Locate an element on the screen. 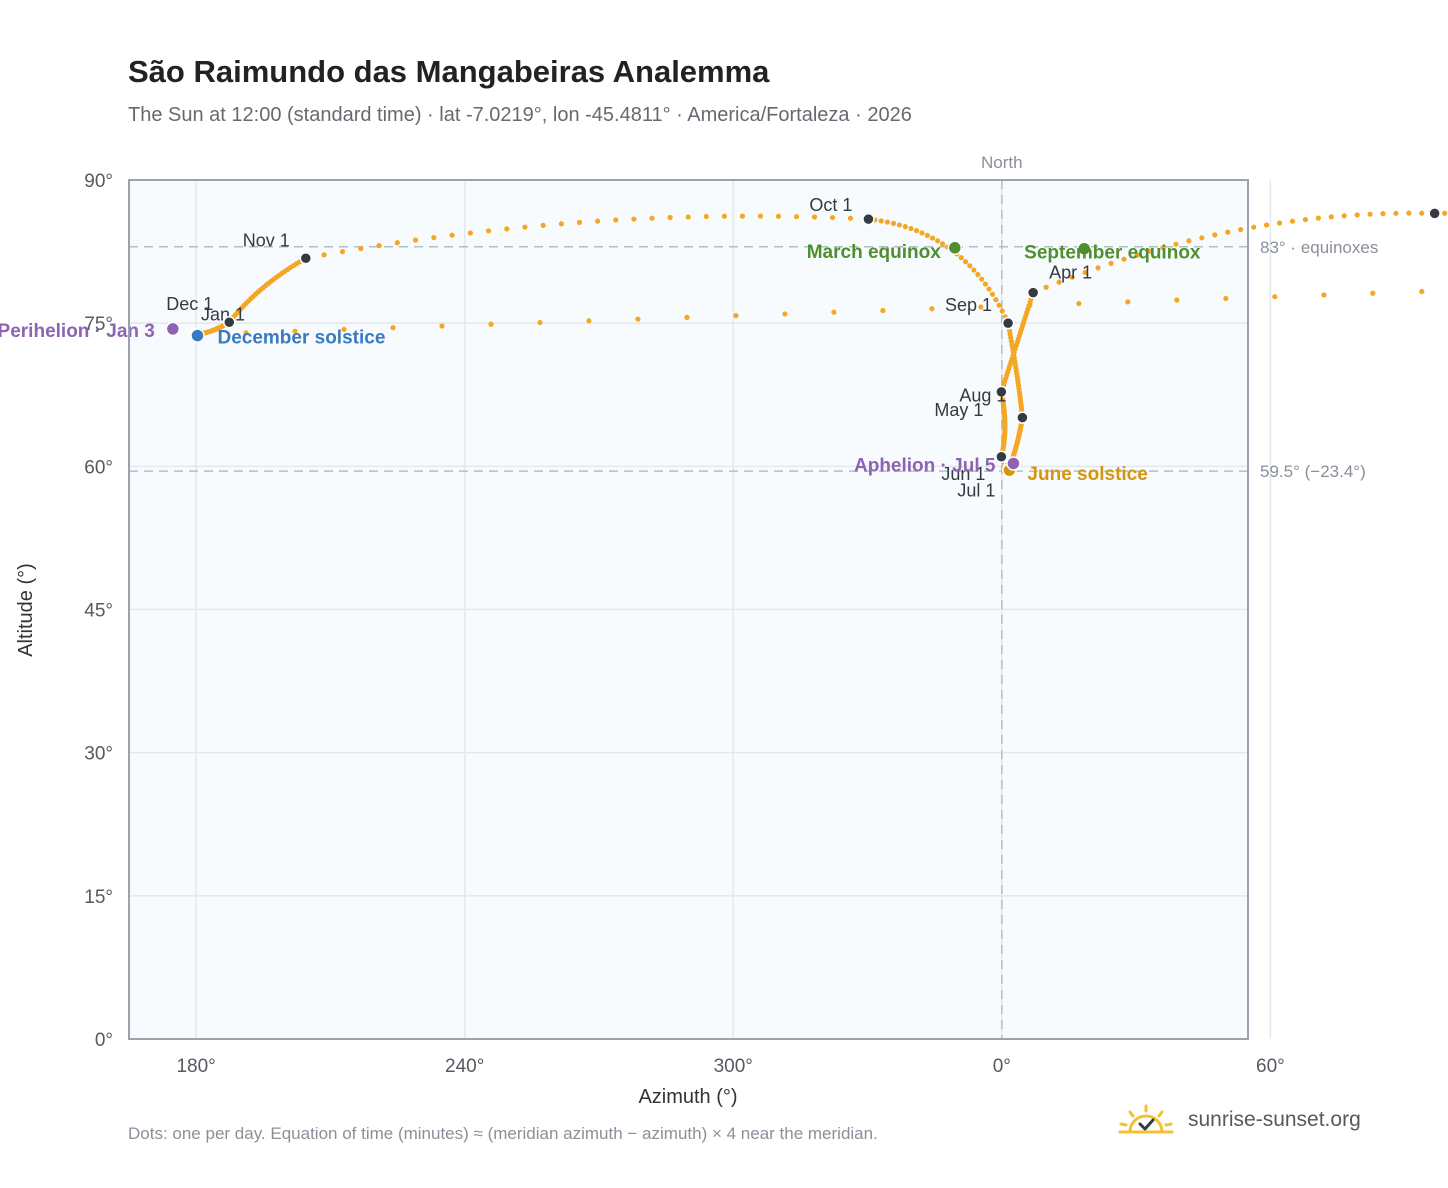 Image resolution: width=1448 pixels, height=1188 pixels. x-tick-label: 240° is located at coordinates (464, 1066).